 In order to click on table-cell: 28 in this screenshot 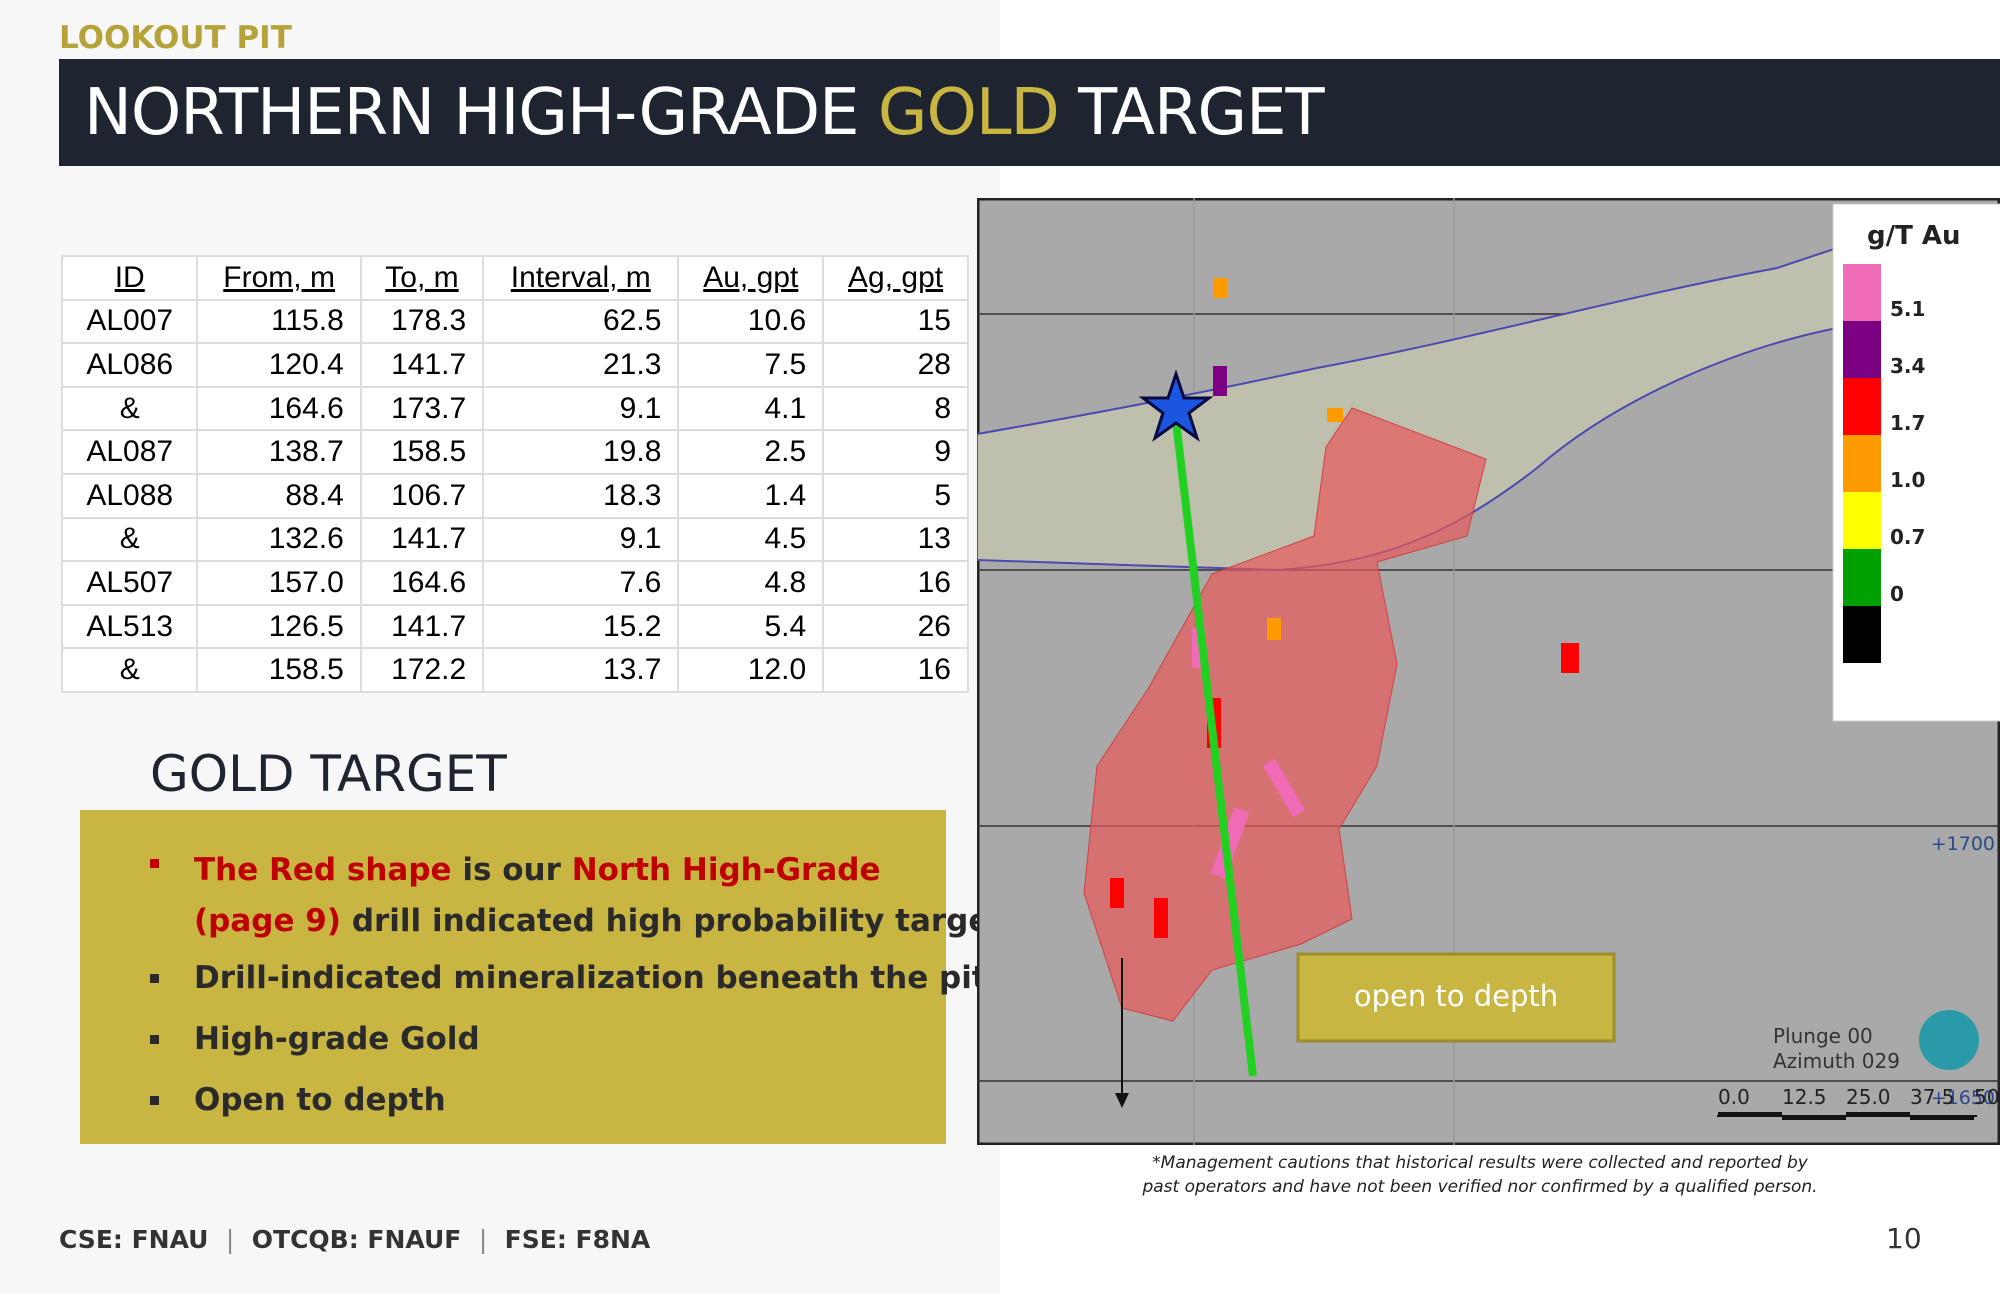, I will do `click(895, 365)`.